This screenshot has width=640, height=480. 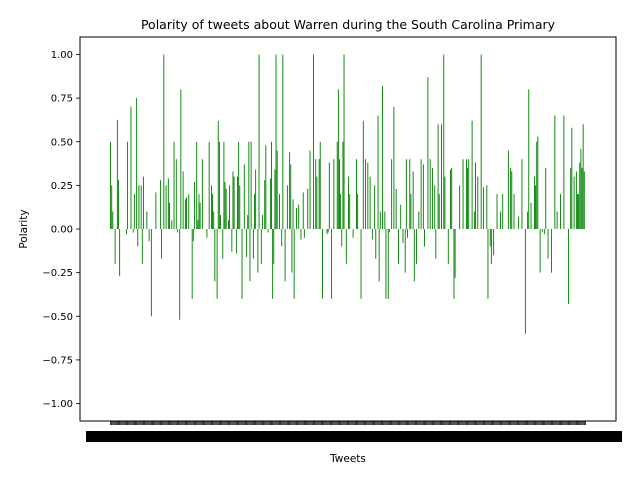 I want to click on y-tick-label: −0.50, so click(x=57, y=317).